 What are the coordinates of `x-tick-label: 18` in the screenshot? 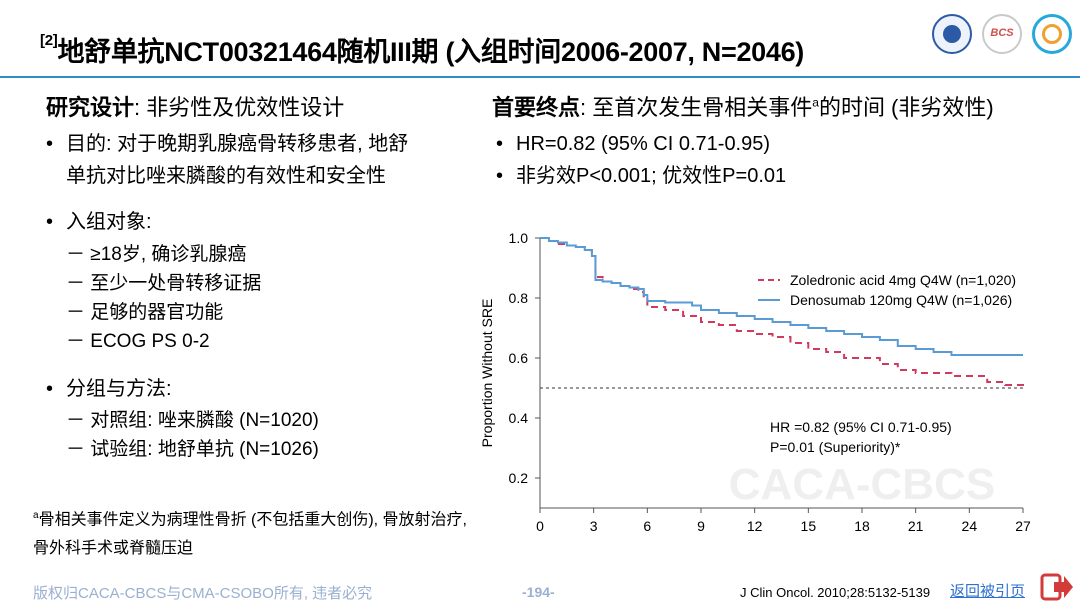 It's located at (862, 526).